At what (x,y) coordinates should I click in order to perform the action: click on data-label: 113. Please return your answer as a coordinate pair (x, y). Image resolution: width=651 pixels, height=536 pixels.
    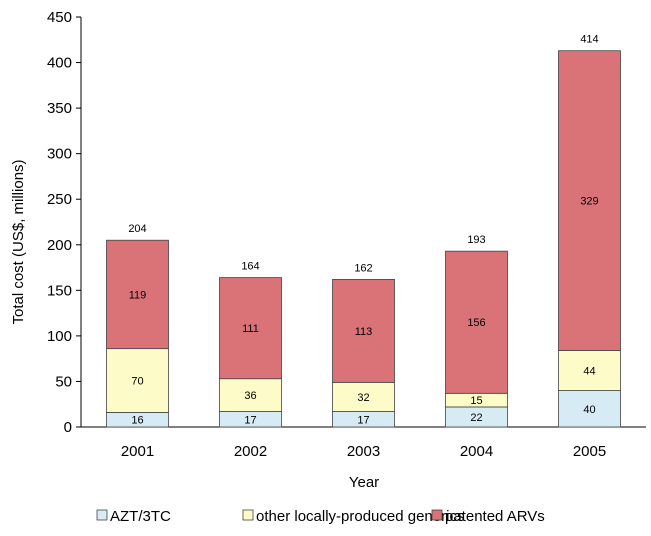
    Looking at the image, I should click on (364, 332).